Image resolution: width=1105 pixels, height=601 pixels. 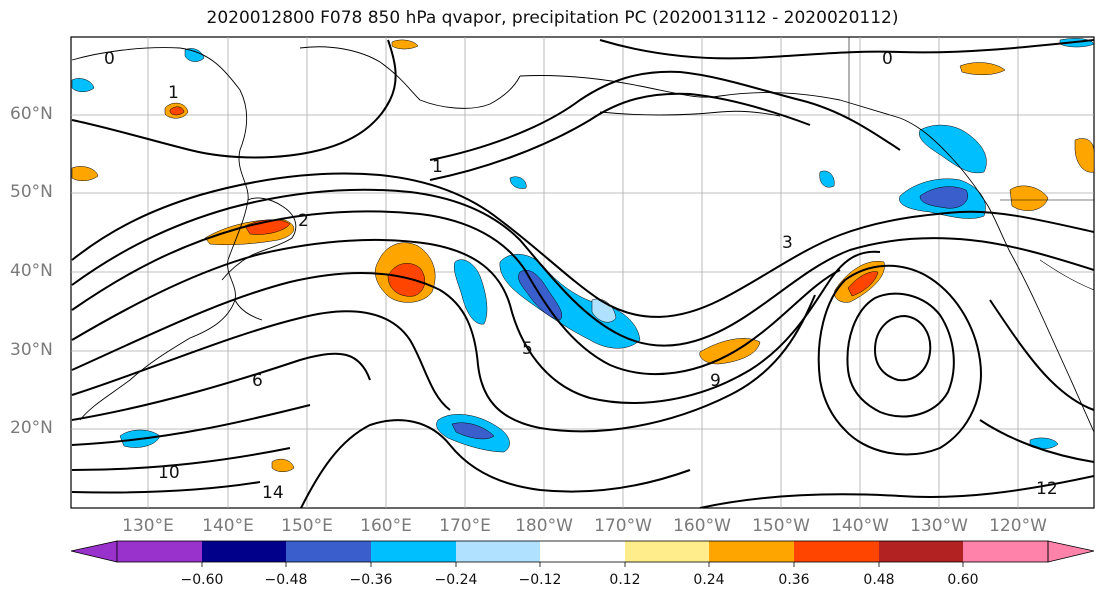 I want to click on contour-label: 12, so click(x=1047, y=489).